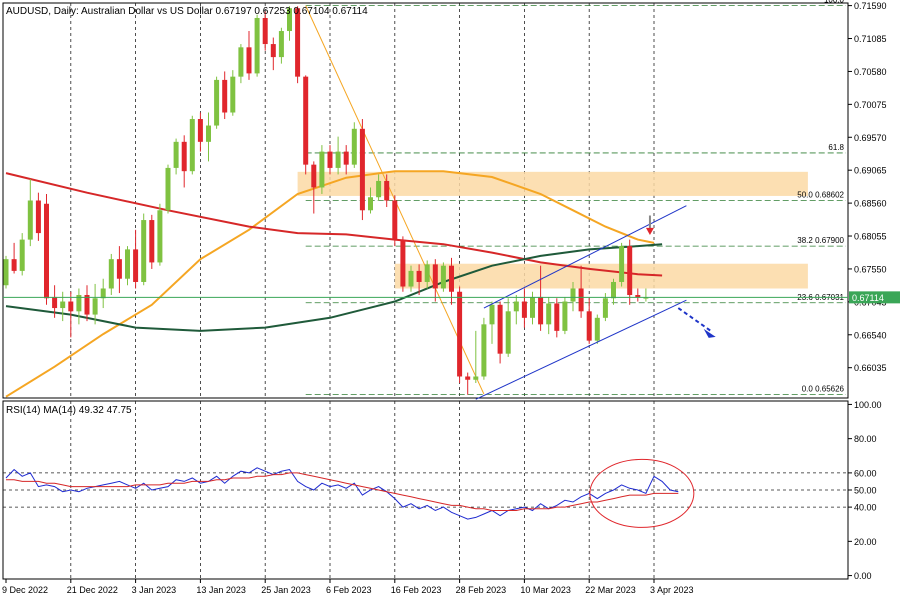 The width and height of the screenshot is (900, 600). Describe the element at coordinates (610, 590) in the screenshot. I see `x-tick-label: 22 Mar 2023` at that location.